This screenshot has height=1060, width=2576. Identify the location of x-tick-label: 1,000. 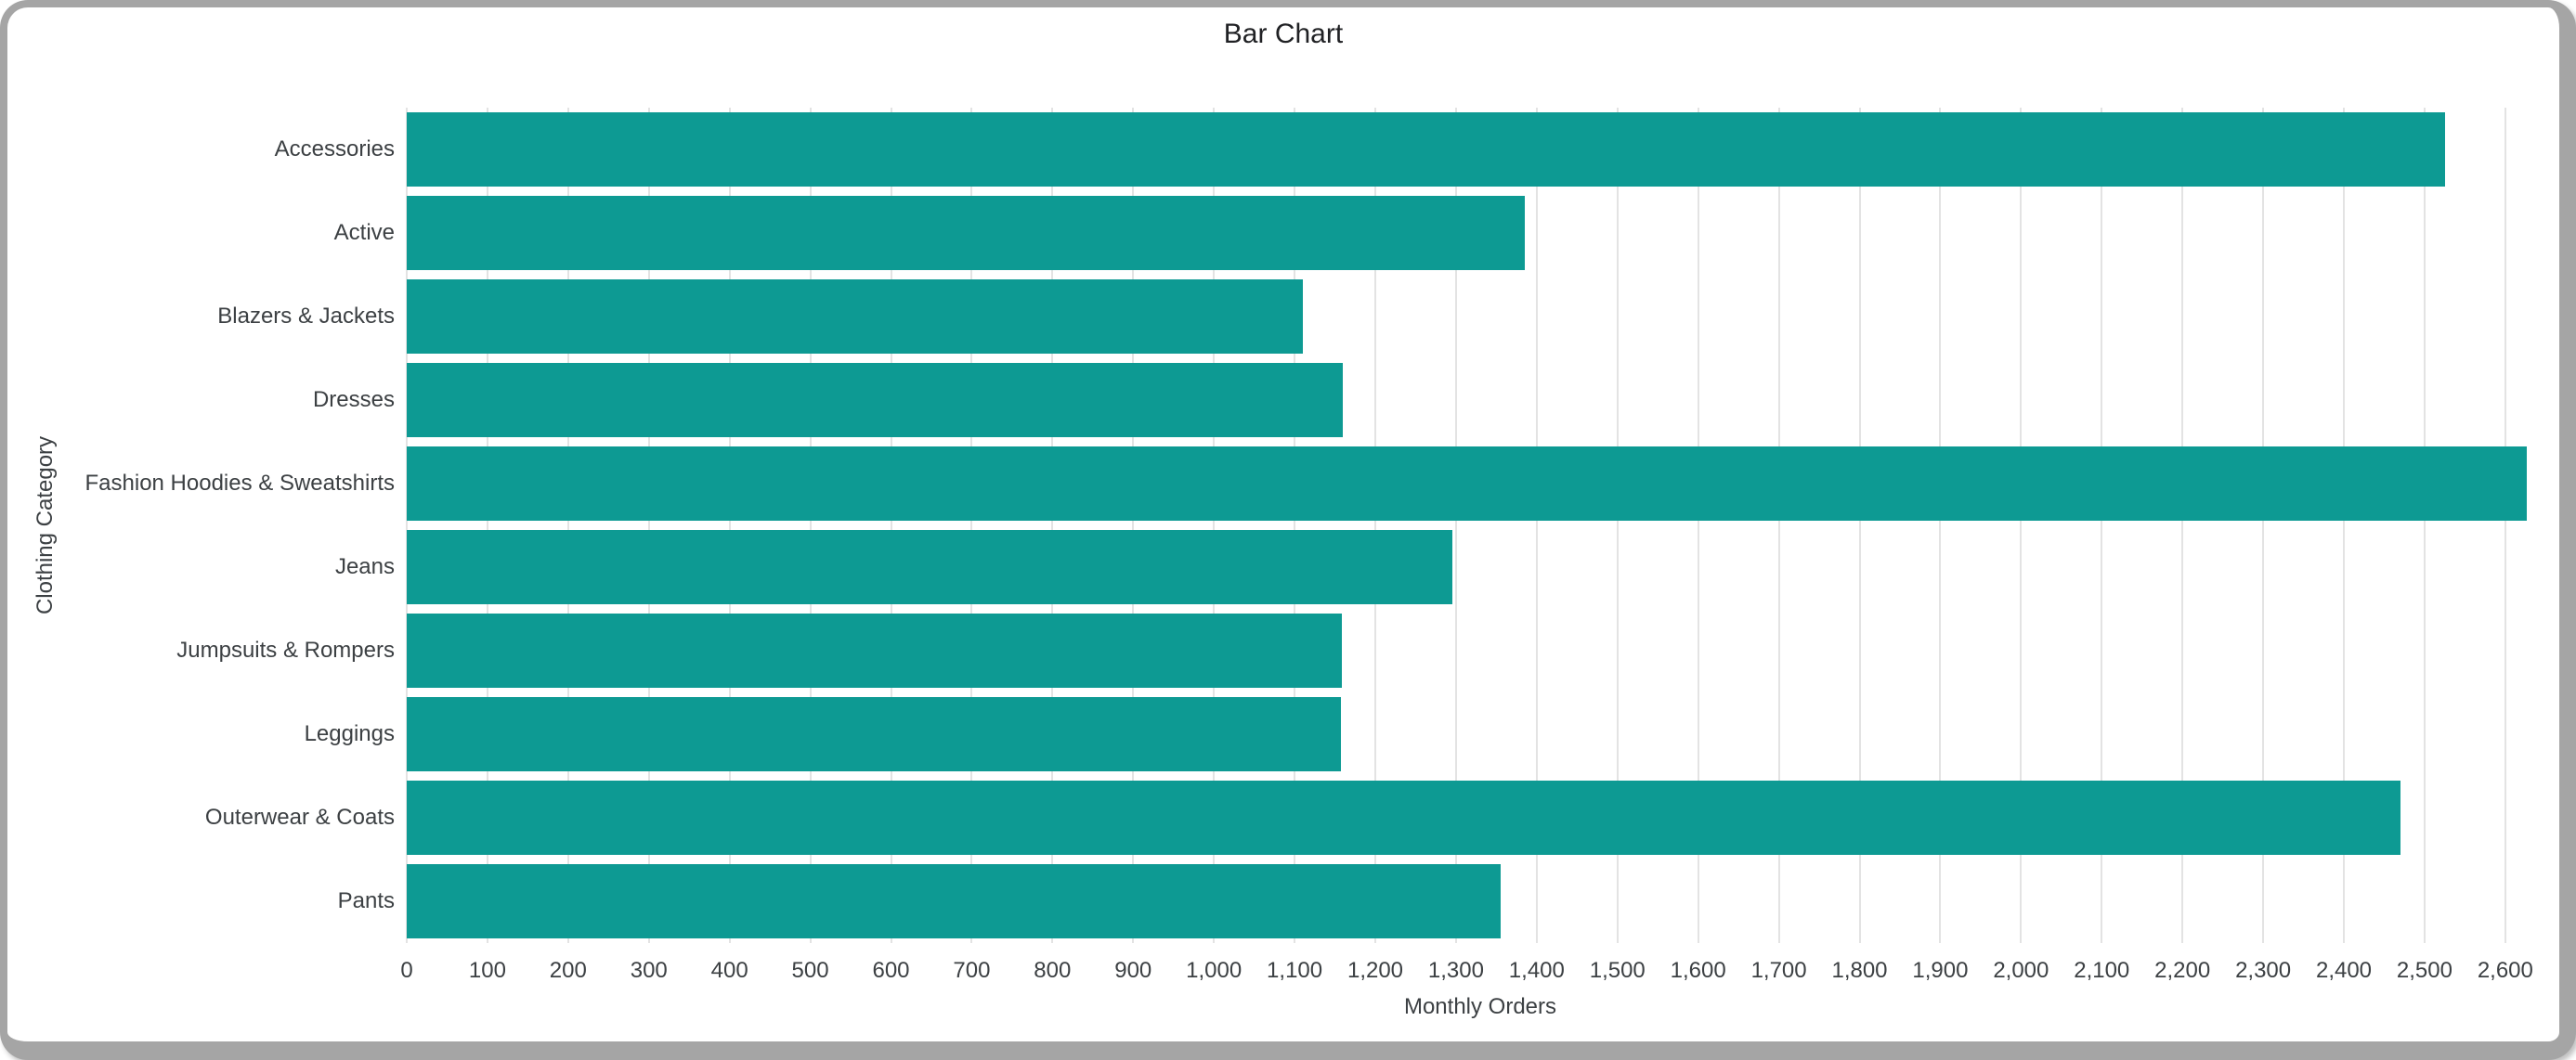
(1214, 970).